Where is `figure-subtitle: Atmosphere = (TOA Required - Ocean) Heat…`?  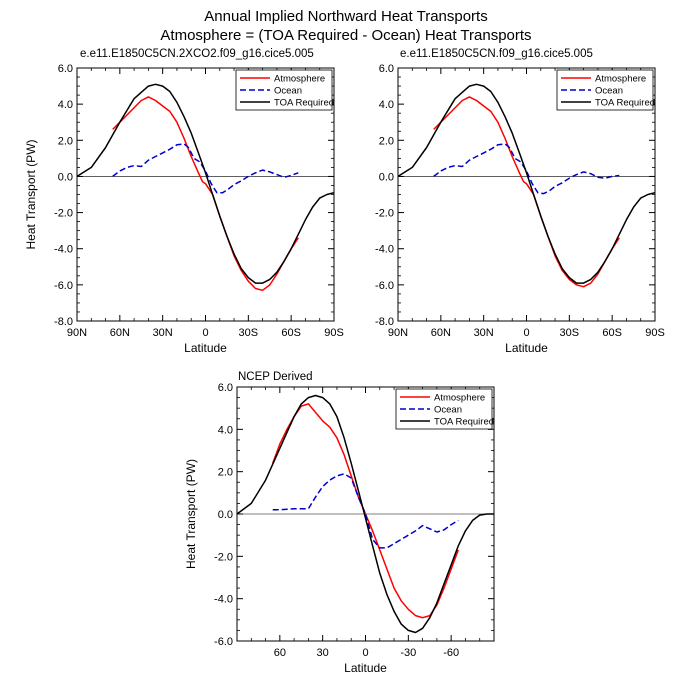
figure-subtitle: Atmosphere = (TOA Required - Ocean) Heat… is located at coordinates (345, 35).